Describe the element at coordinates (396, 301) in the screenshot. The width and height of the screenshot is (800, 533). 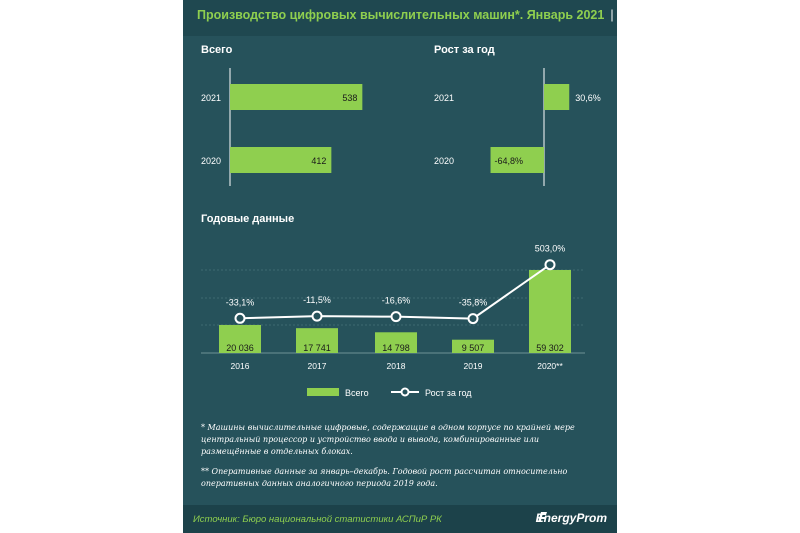
I see `growth-line-label: -16,6%` at that location.